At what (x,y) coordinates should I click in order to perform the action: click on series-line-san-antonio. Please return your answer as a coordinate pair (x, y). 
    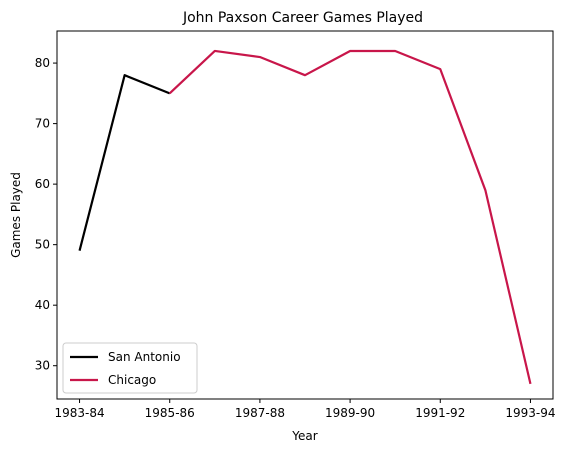
    Looking at the image, I should click on (124, 162).